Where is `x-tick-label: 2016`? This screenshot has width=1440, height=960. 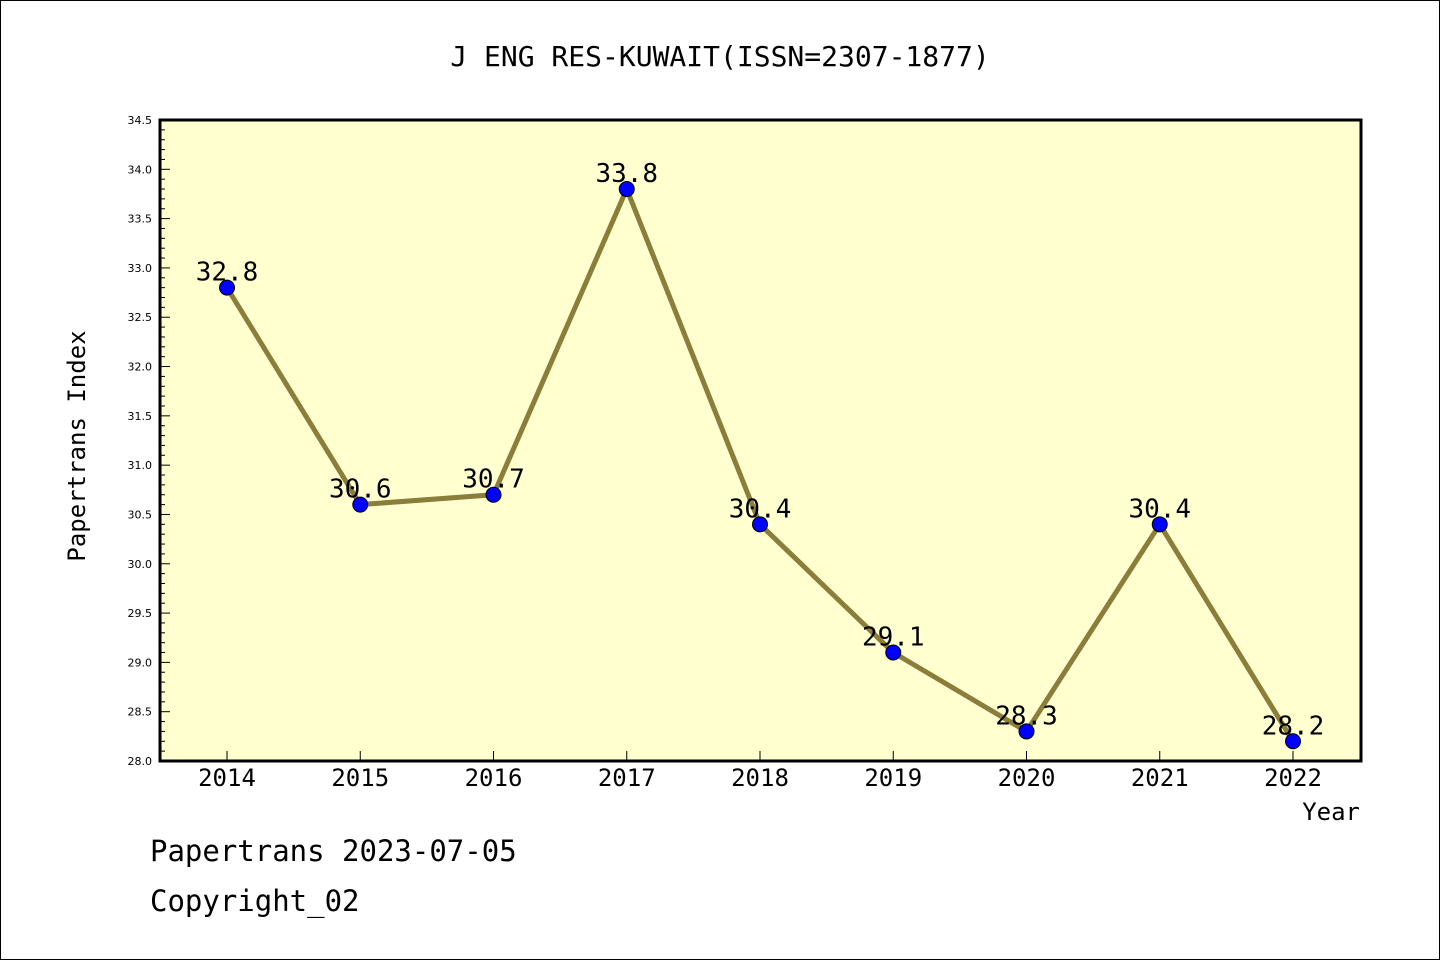 x-tick-label: 2016 is located at coordinates (494, 778).